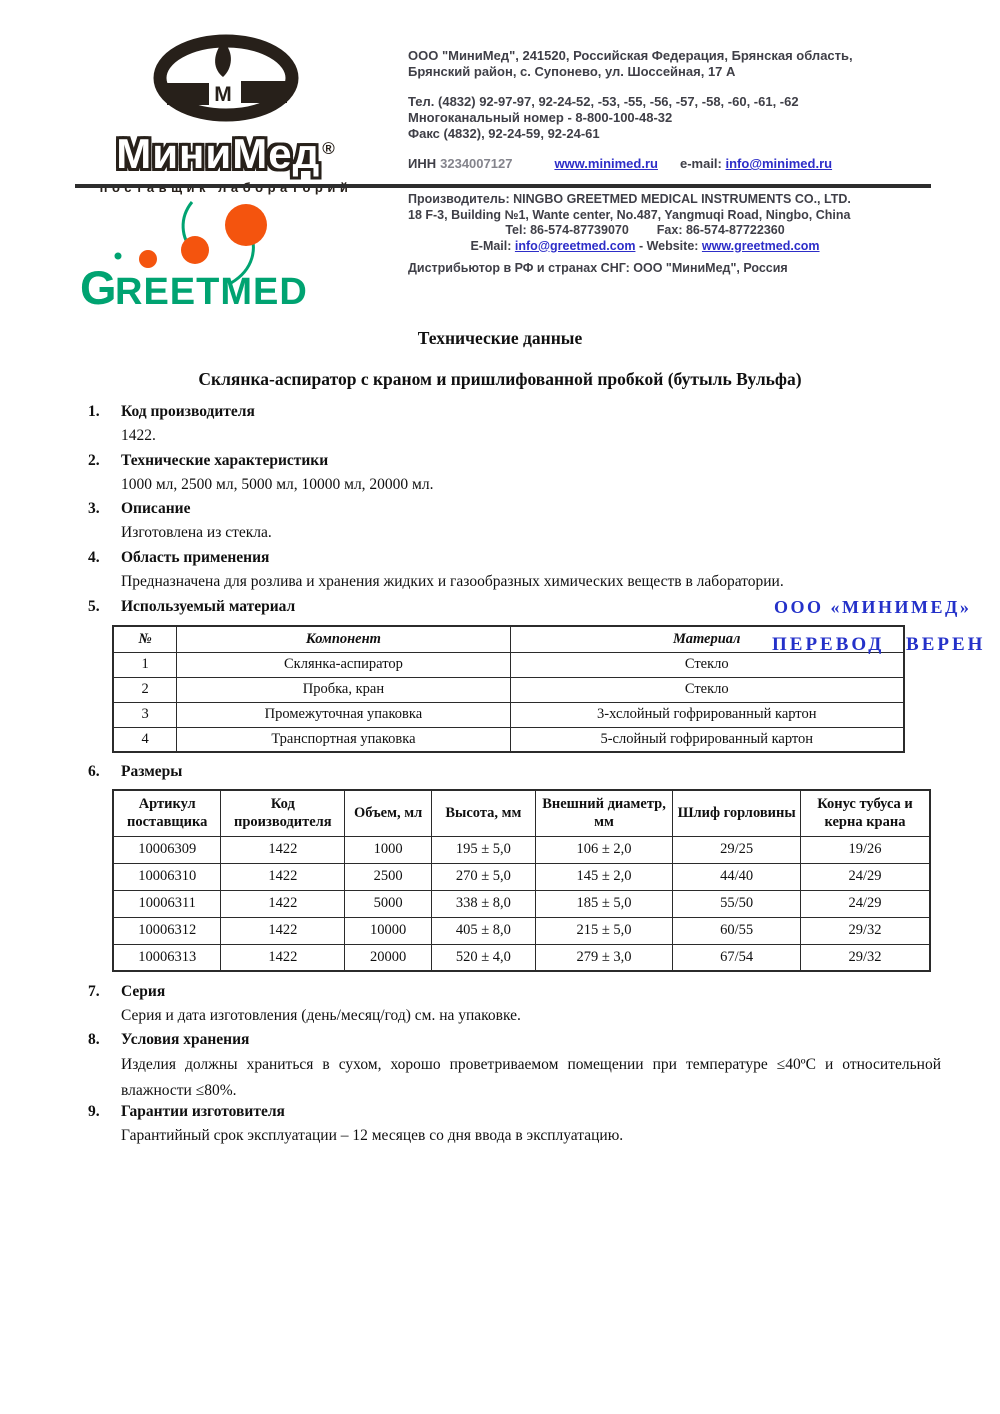  I want to click on section-heading: Технические характеристики, so click(225, 460).